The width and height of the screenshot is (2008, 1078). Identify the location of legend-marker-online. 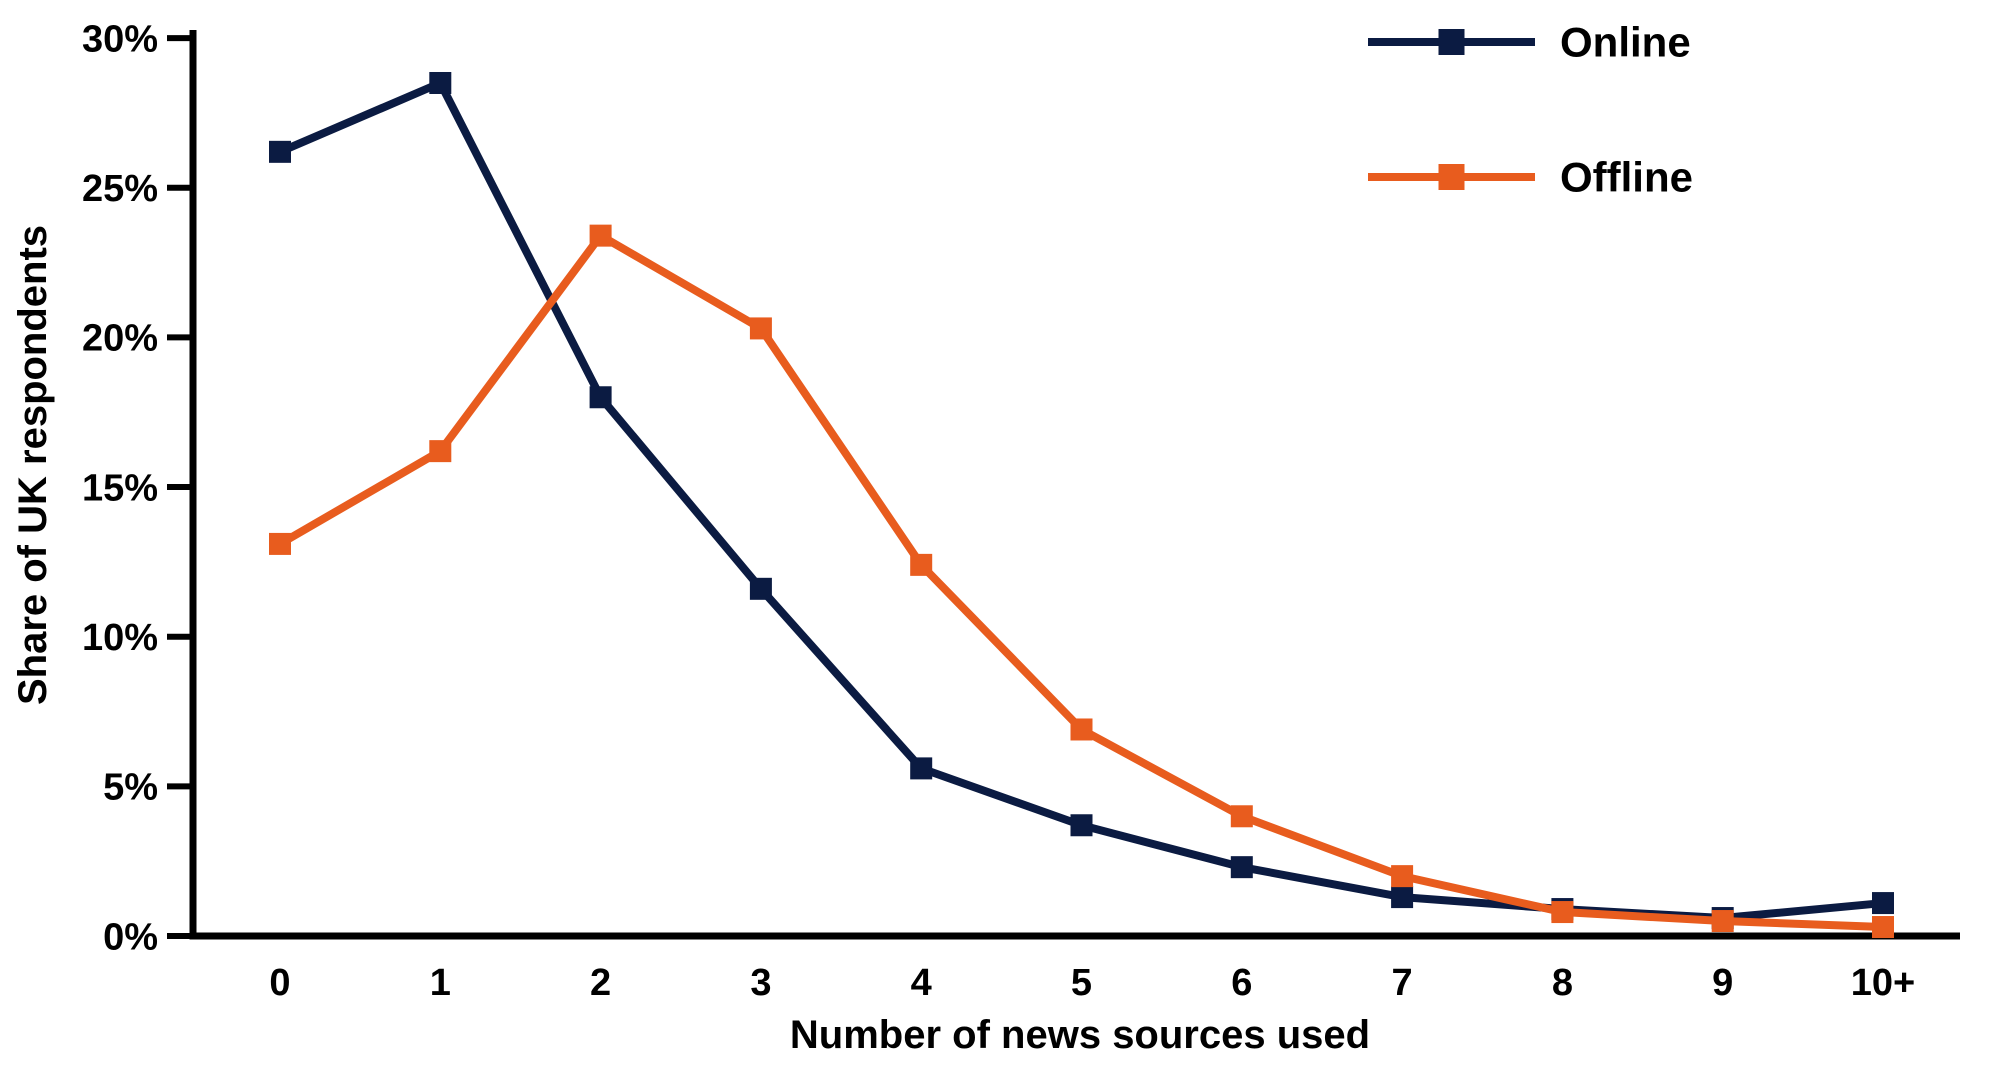
(1451, 42).